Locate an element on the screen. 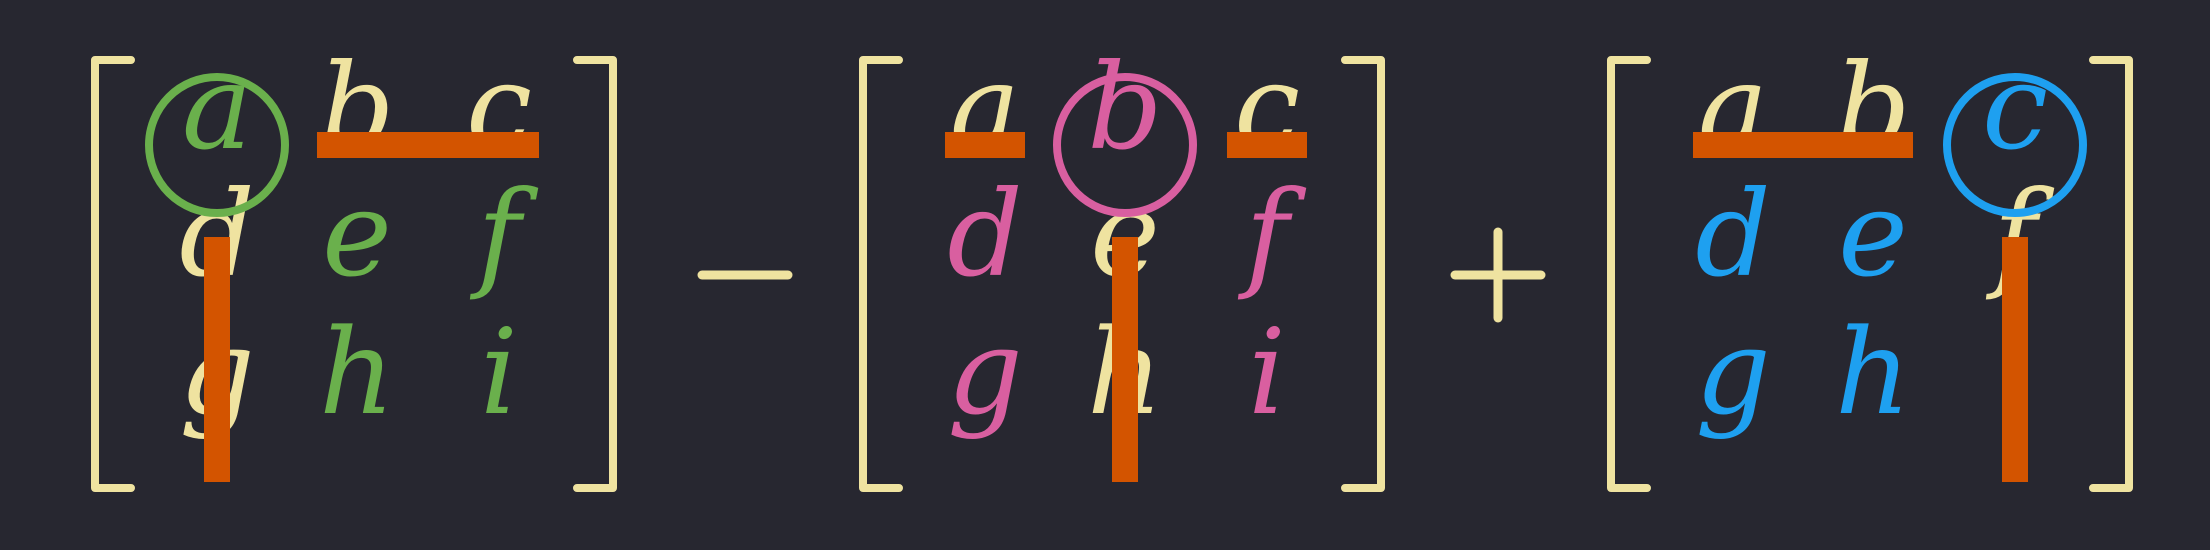 Image resolution: width=2210 pixels, height=550 pixels. matrix-1-entry-e: e is located at coordinates (357, 234).